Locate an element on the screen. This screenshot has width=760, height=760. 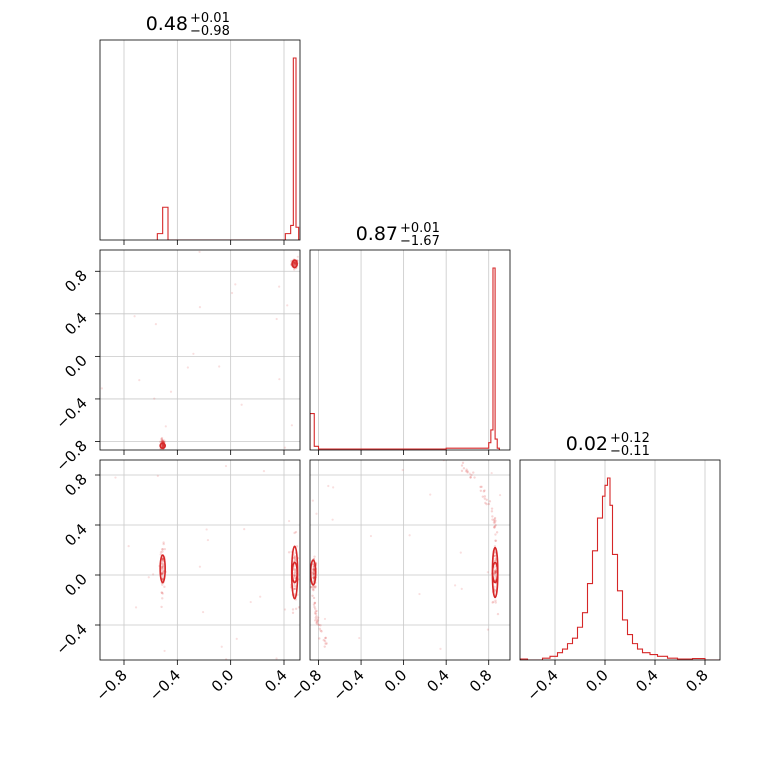
panel-scatter-4: −0.8 −0.4 0.0 0.4 0.8 is located at coordinates (399, 582).